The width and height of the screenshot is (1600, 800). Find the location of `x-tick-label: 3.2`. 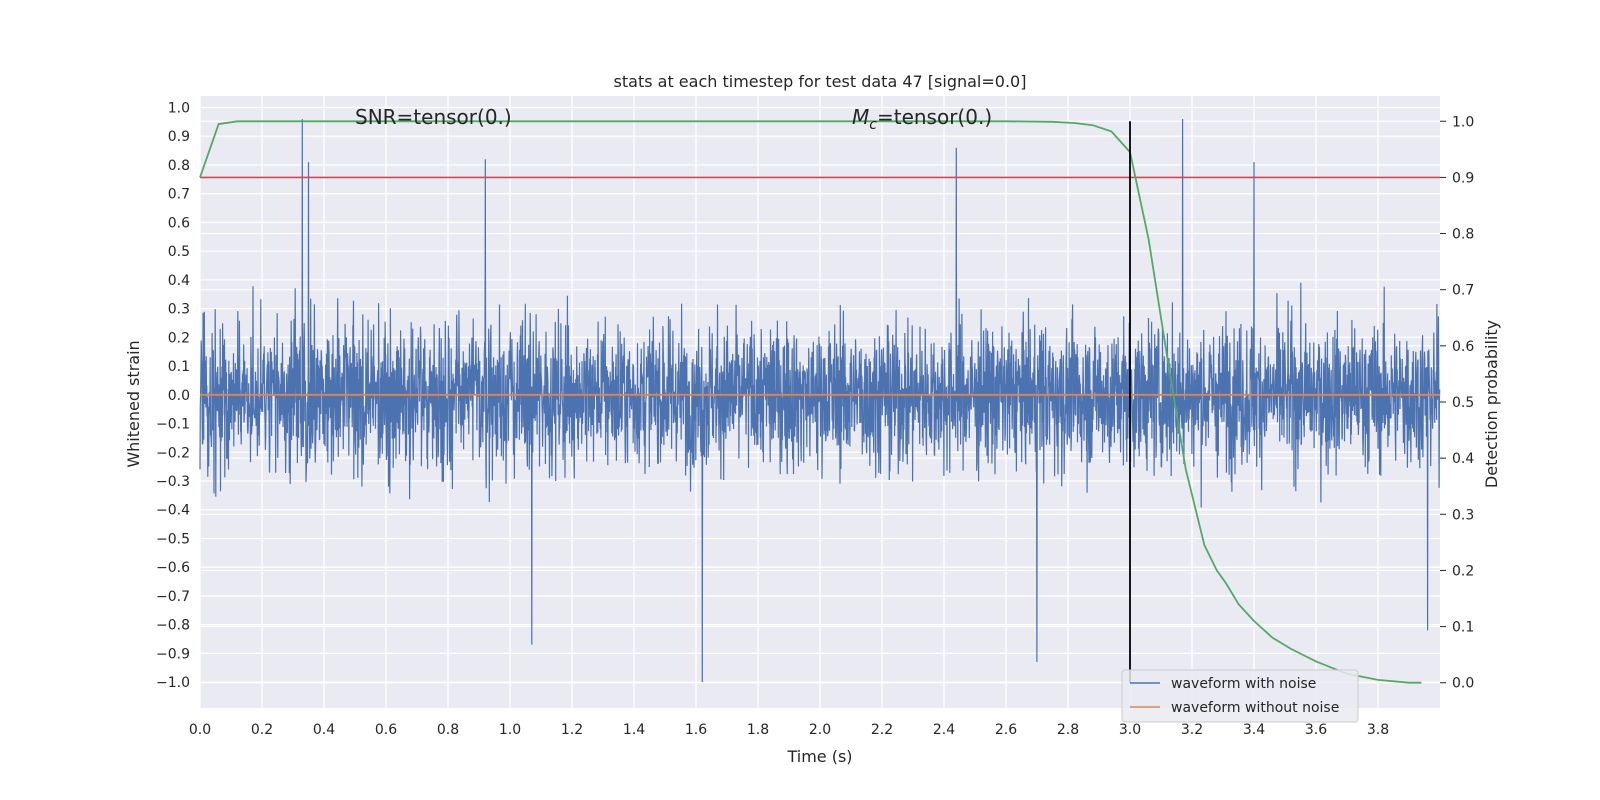

x-tick-label: 3.2 is located at coordinates (1192, 730).